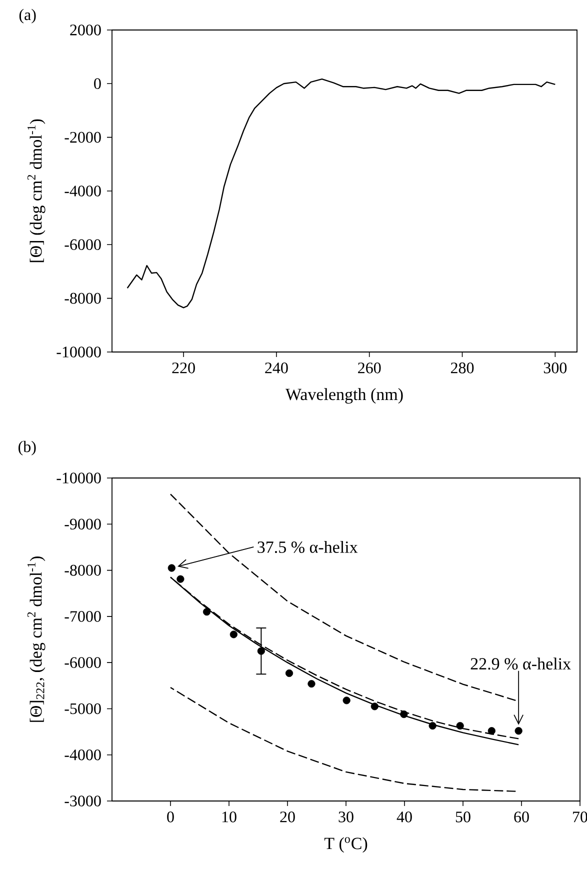  Describe the element at coordinates (344, 396) in the screenshot. I see `x-axis-title: Wavelength (nm)` at that location.